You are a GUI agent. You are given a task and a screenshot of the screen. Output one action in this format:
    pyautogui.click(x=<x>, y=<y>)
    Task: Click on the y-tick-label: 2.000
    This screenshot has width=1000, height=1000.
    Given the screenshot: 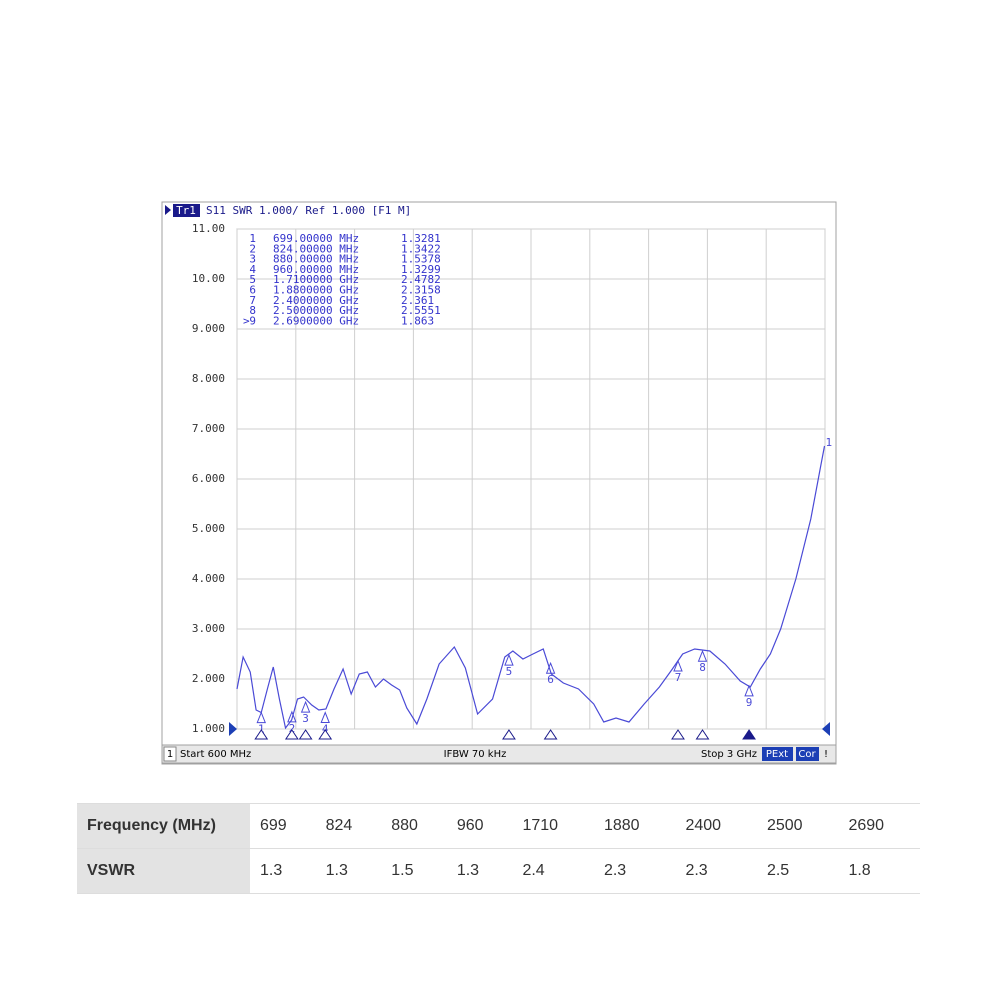 What is the action you would take?
    pyautogui.click(x=208, y=678)
    